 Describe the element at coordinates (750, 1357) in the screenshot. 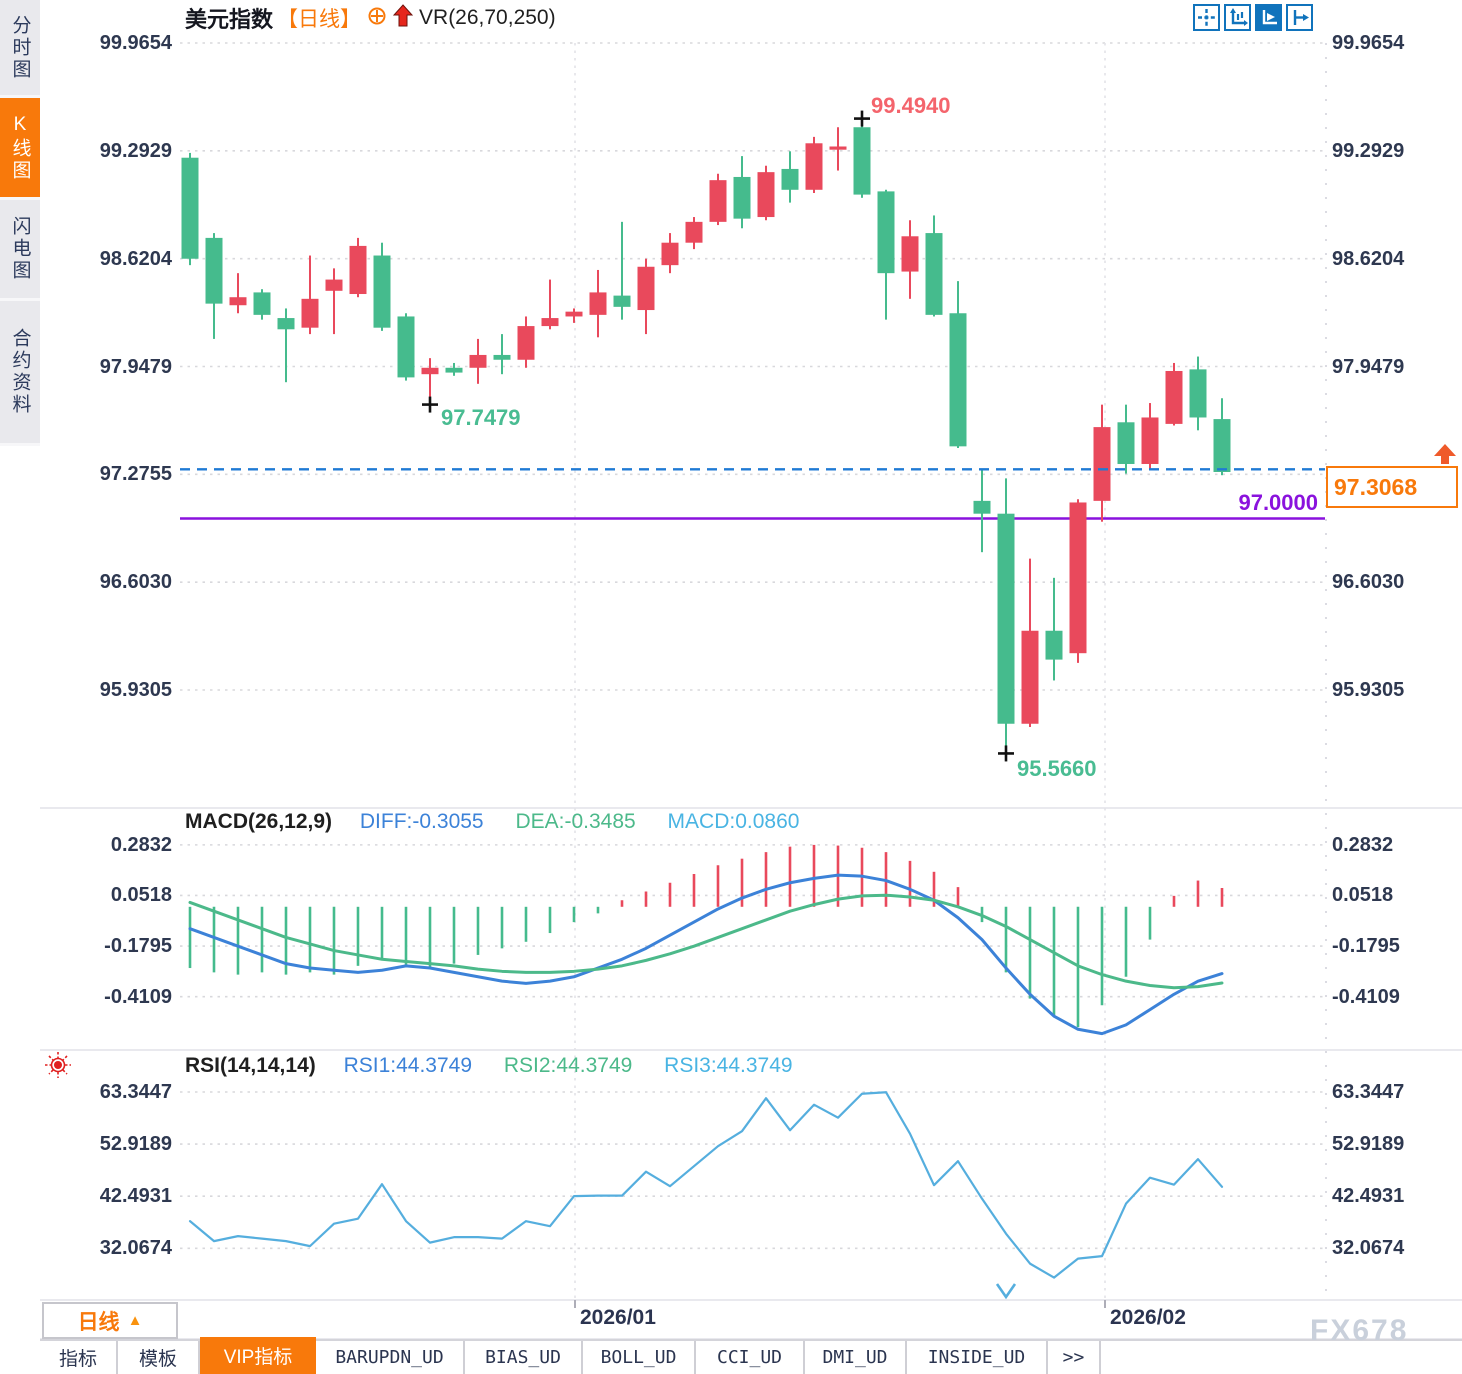

I see `bottom-tab-7: CCI_UD` at that location.